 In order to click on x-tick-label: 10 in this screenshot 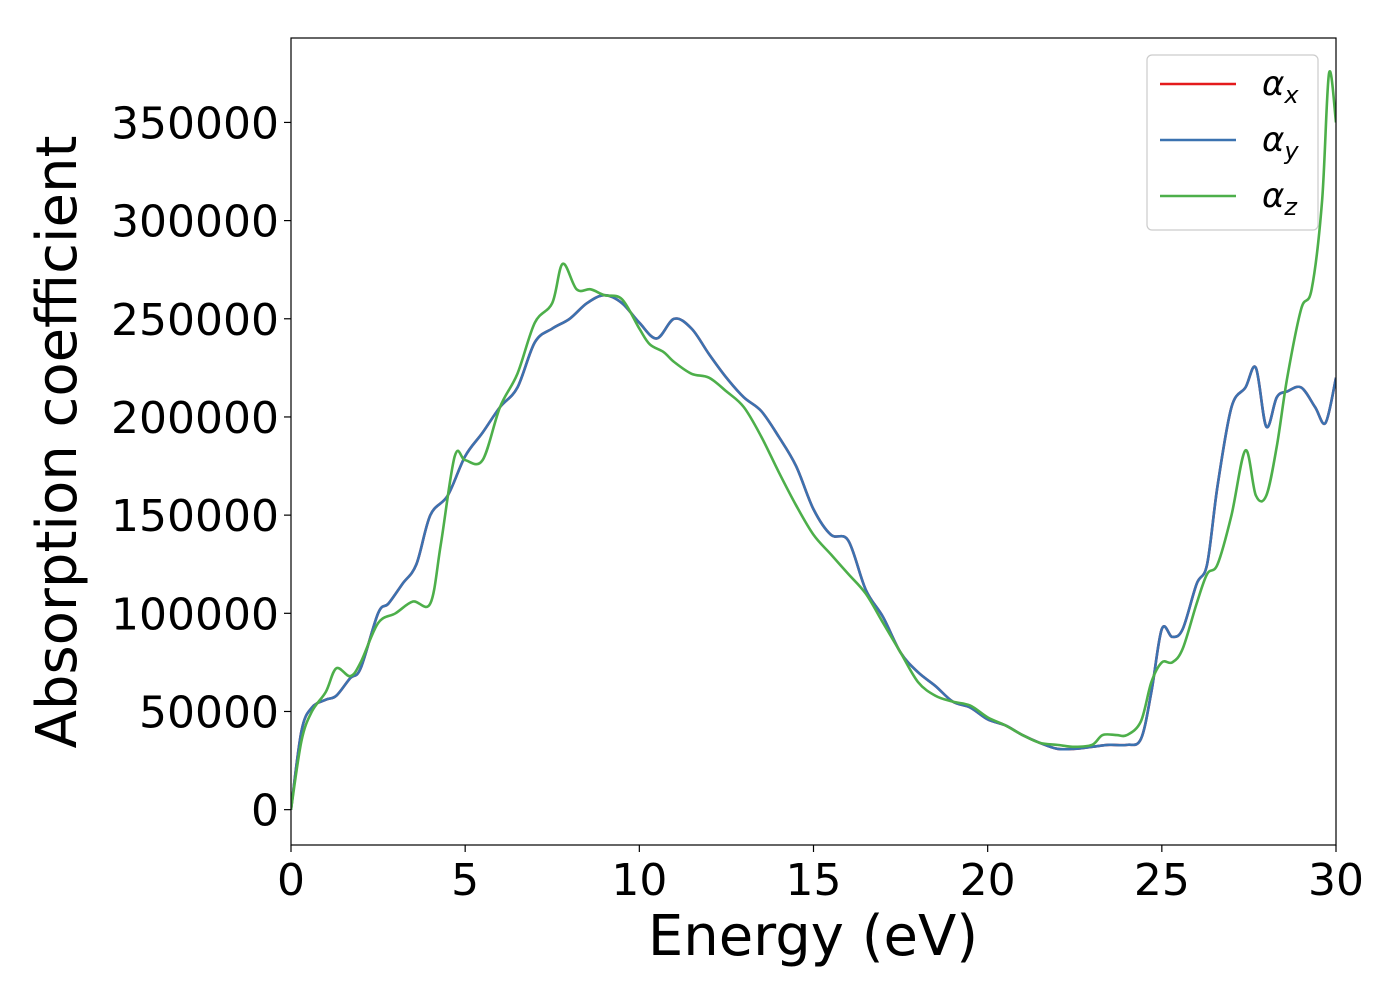, I will do `click(639, 880)`.